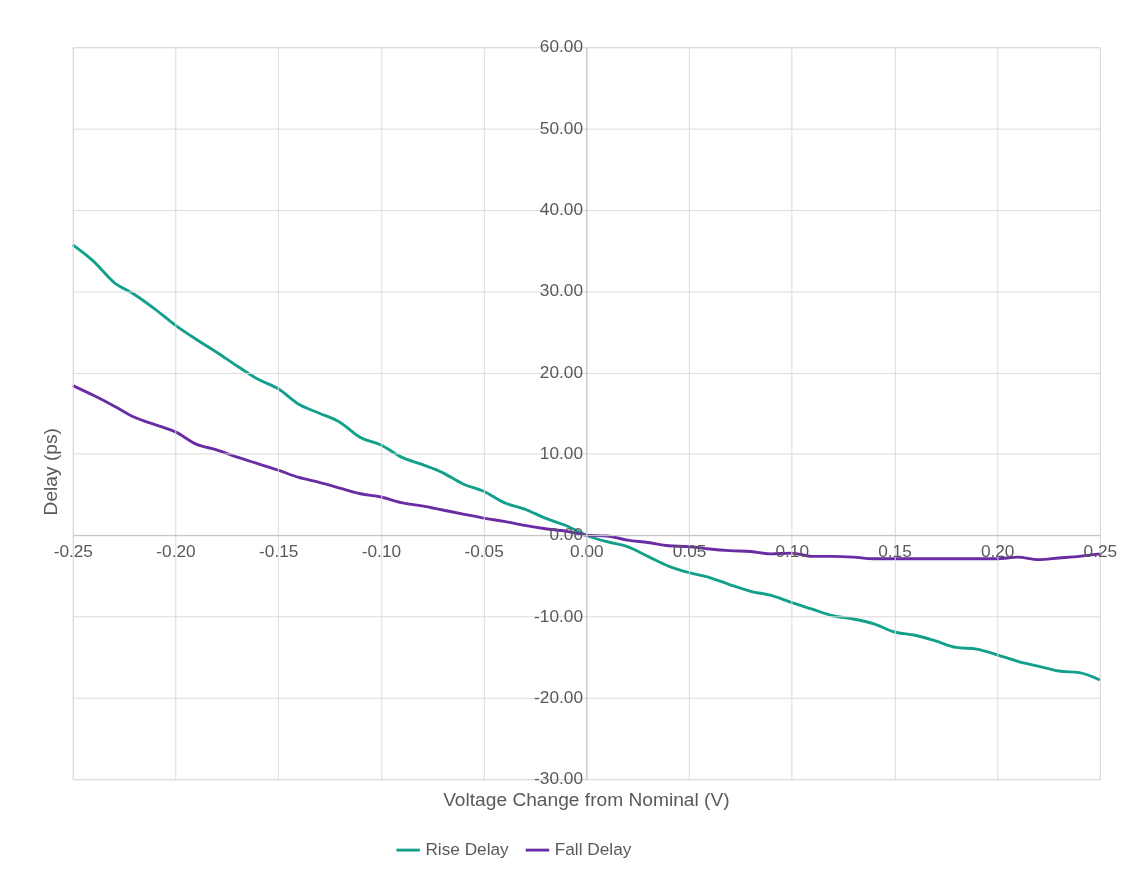 Image resolution: width=1143 pixels, height=889 pixels. Describe the element at coordinates (561, 46) in the screenshot. I see `y-tick-label: 60.00` at that location.